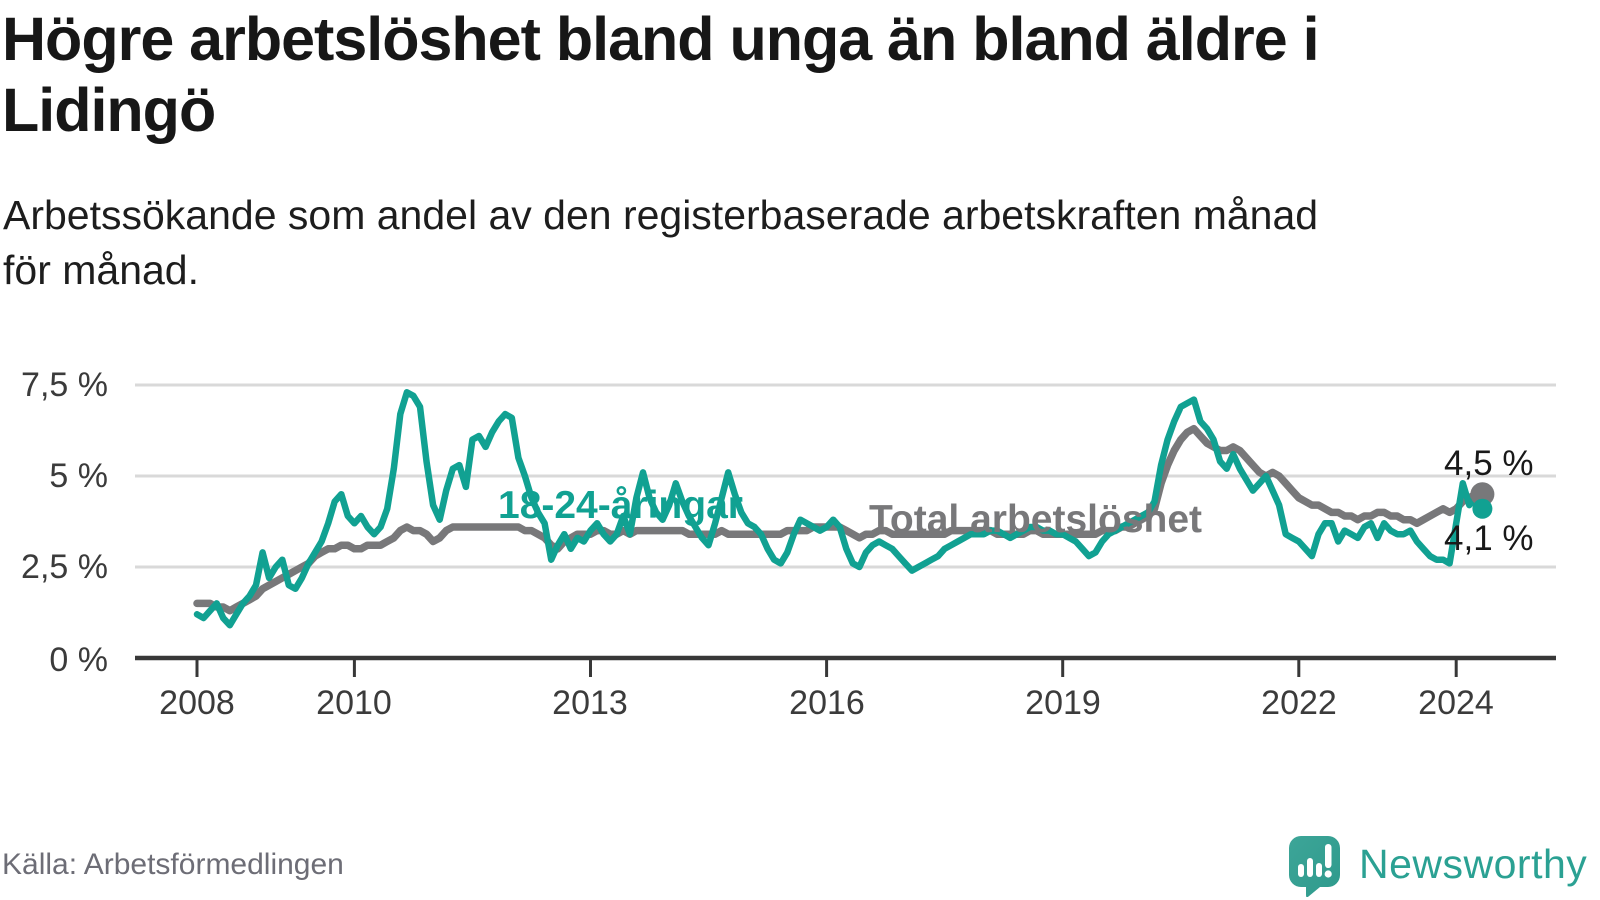 The width and height of the screenshot is (1600, 900). I want to click on y-tick-label-2-5: 2,5 %, so click(64, 567).